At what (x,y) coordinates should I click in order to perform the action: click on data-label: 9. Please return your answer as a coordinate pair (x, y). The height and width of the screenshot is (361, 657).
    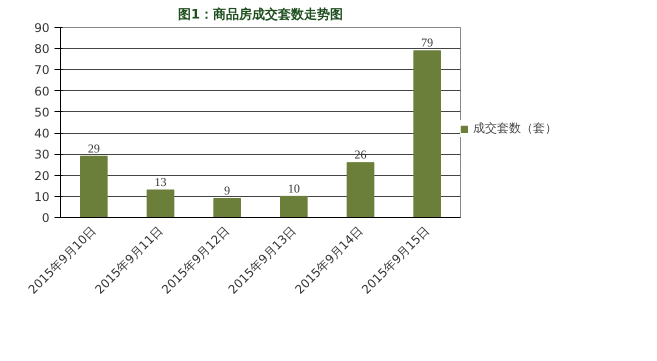
    Looking at the image, I should click on (227, 191).